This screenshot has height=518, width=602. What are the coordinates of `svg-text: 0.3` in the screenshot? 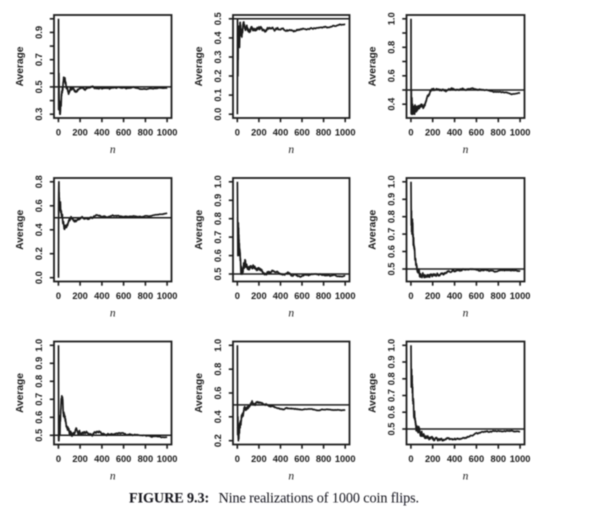 It's located at (39, 114).